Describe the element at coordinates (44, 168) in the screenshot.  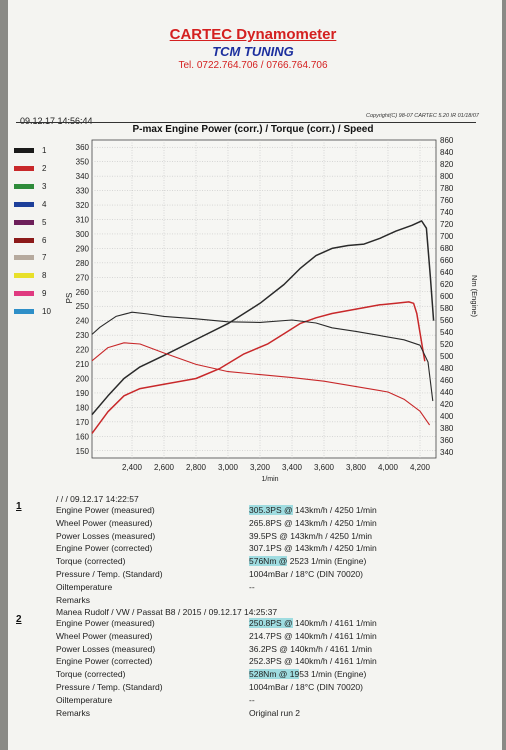
I see `legend-number: 2` at that location.